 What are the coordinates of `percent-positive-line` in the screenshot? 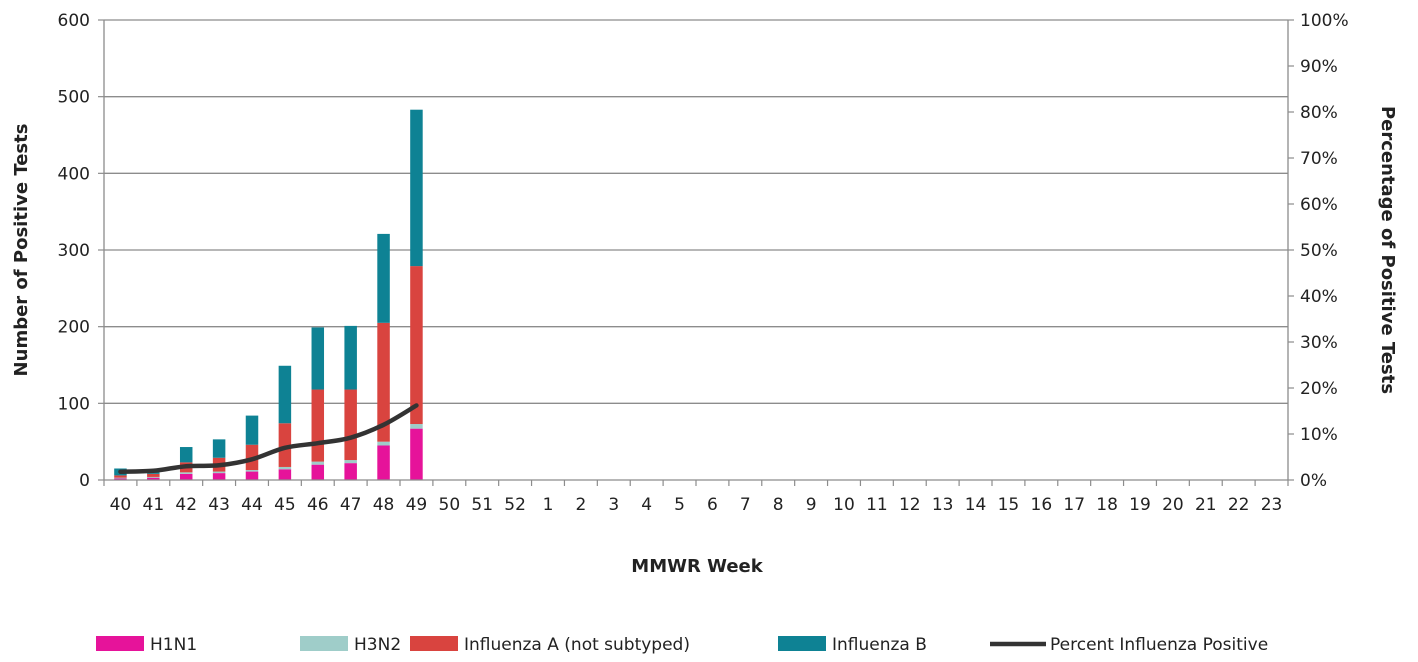 It's located at (268, 438).